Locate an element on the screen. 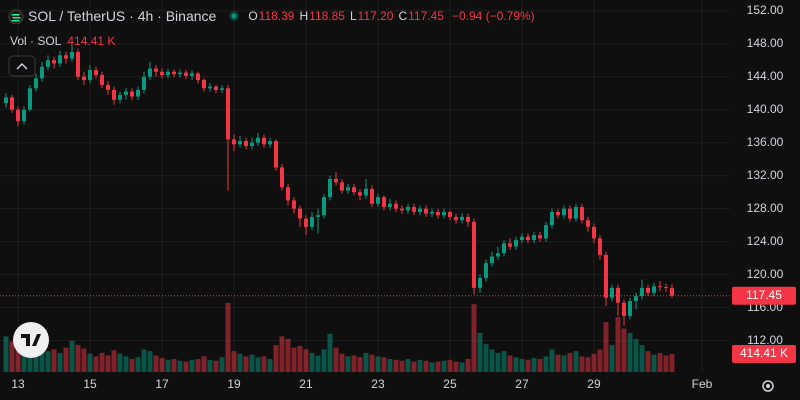 This screenshot has height=400, width=800. status-dot-core is located at coordinates (234, 16).